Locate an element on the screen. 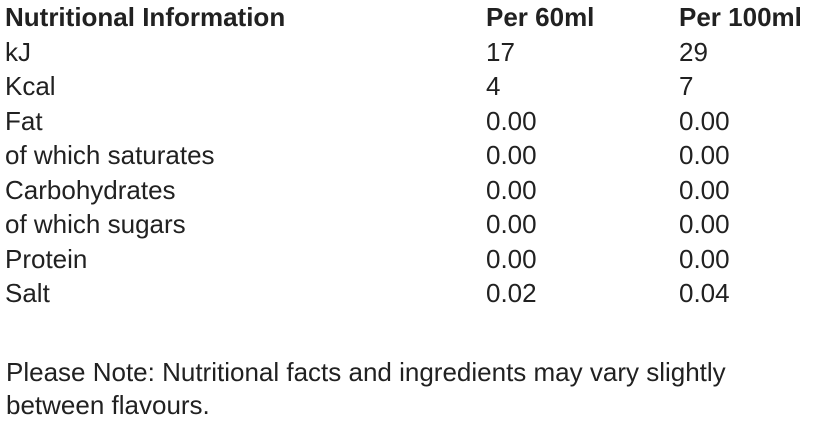  row-value-per-100ml: 0.04 is located at coordinates (704, 293).